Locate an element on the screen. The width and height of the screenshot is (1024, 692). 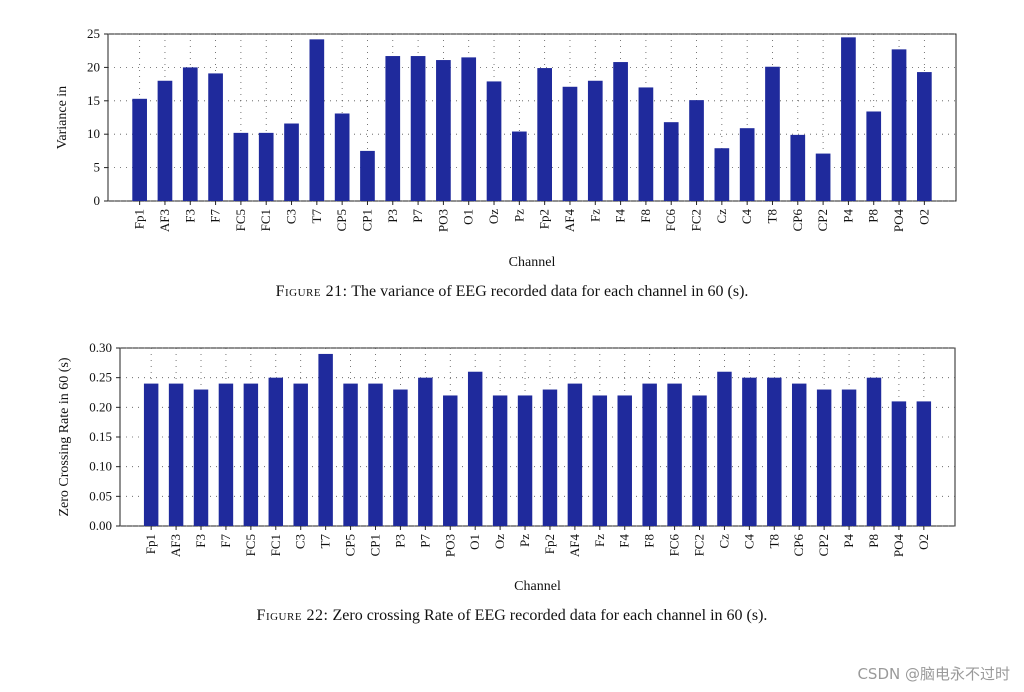
bar-O1 is located at coordinates (469, 129).